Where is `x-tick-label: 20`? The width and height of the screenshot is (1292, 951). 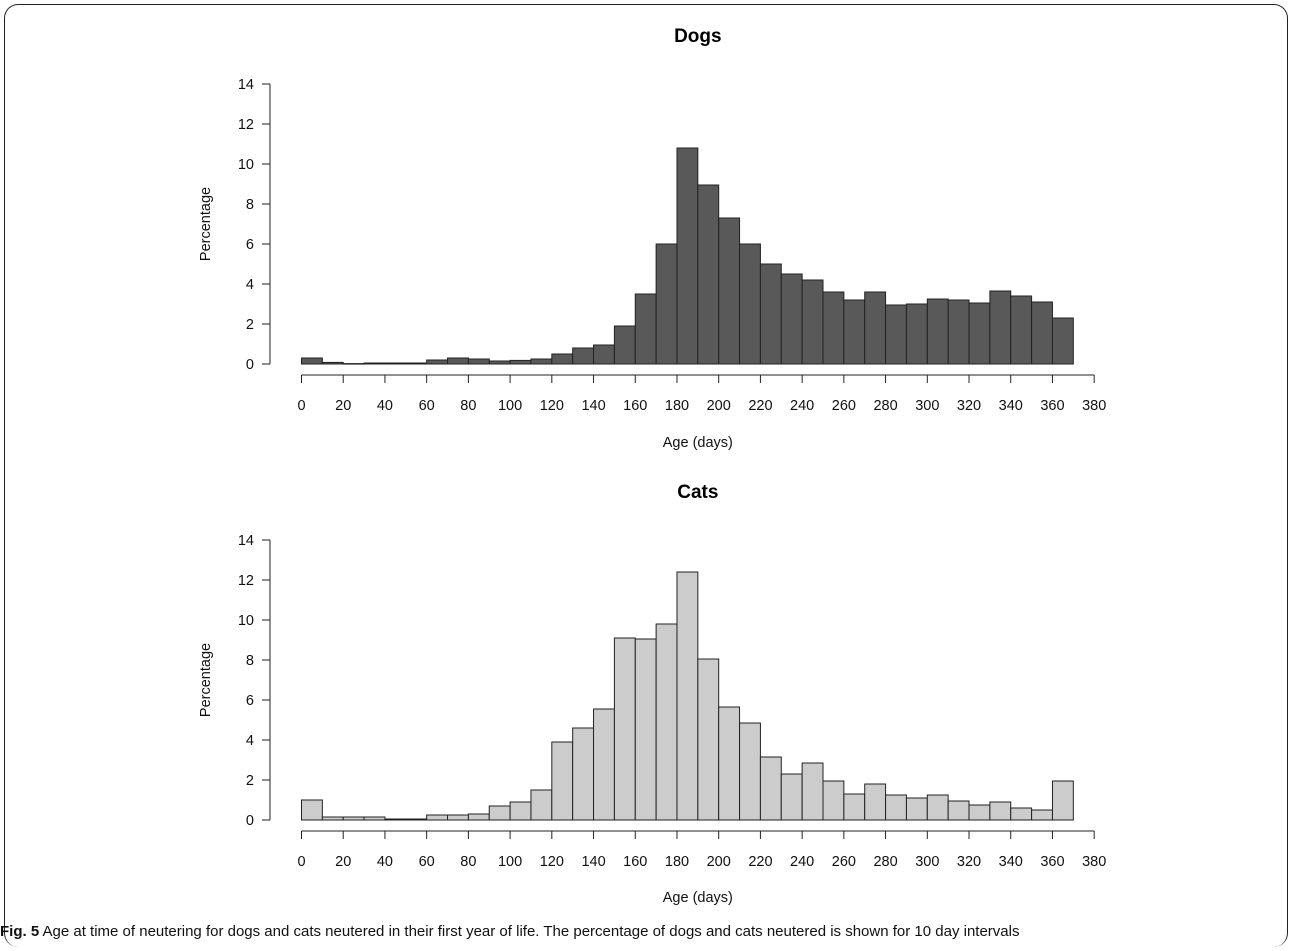
x-tick-label: 20 is located at coordinates (343, 862).